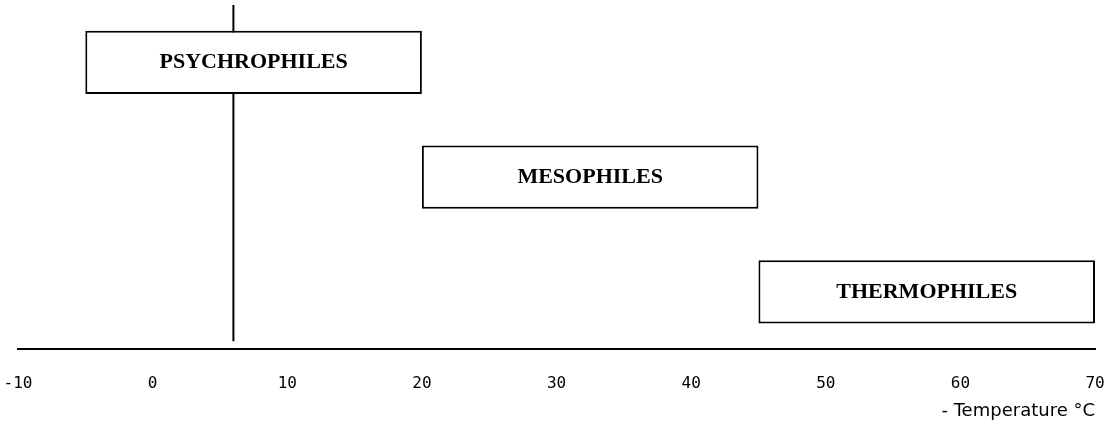 This screenshot has width=1115, height=431. I want to click on y-tick-label: MESOPHILES, so click(590, 175).